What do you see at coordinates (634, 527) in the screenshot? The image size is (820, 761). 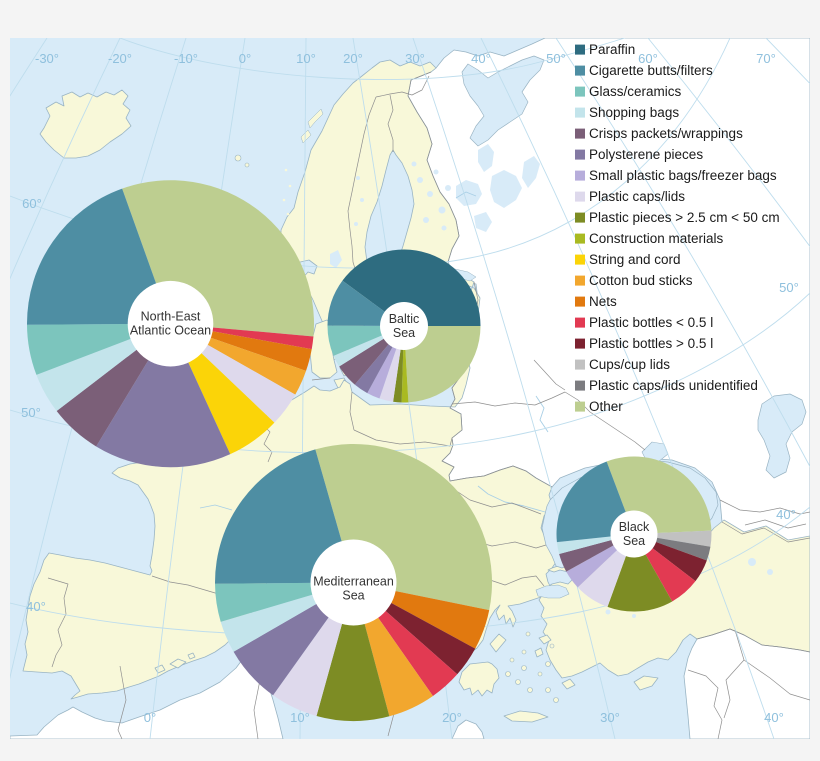 I see `svg-text: Black` at bounding box center [634, 527].